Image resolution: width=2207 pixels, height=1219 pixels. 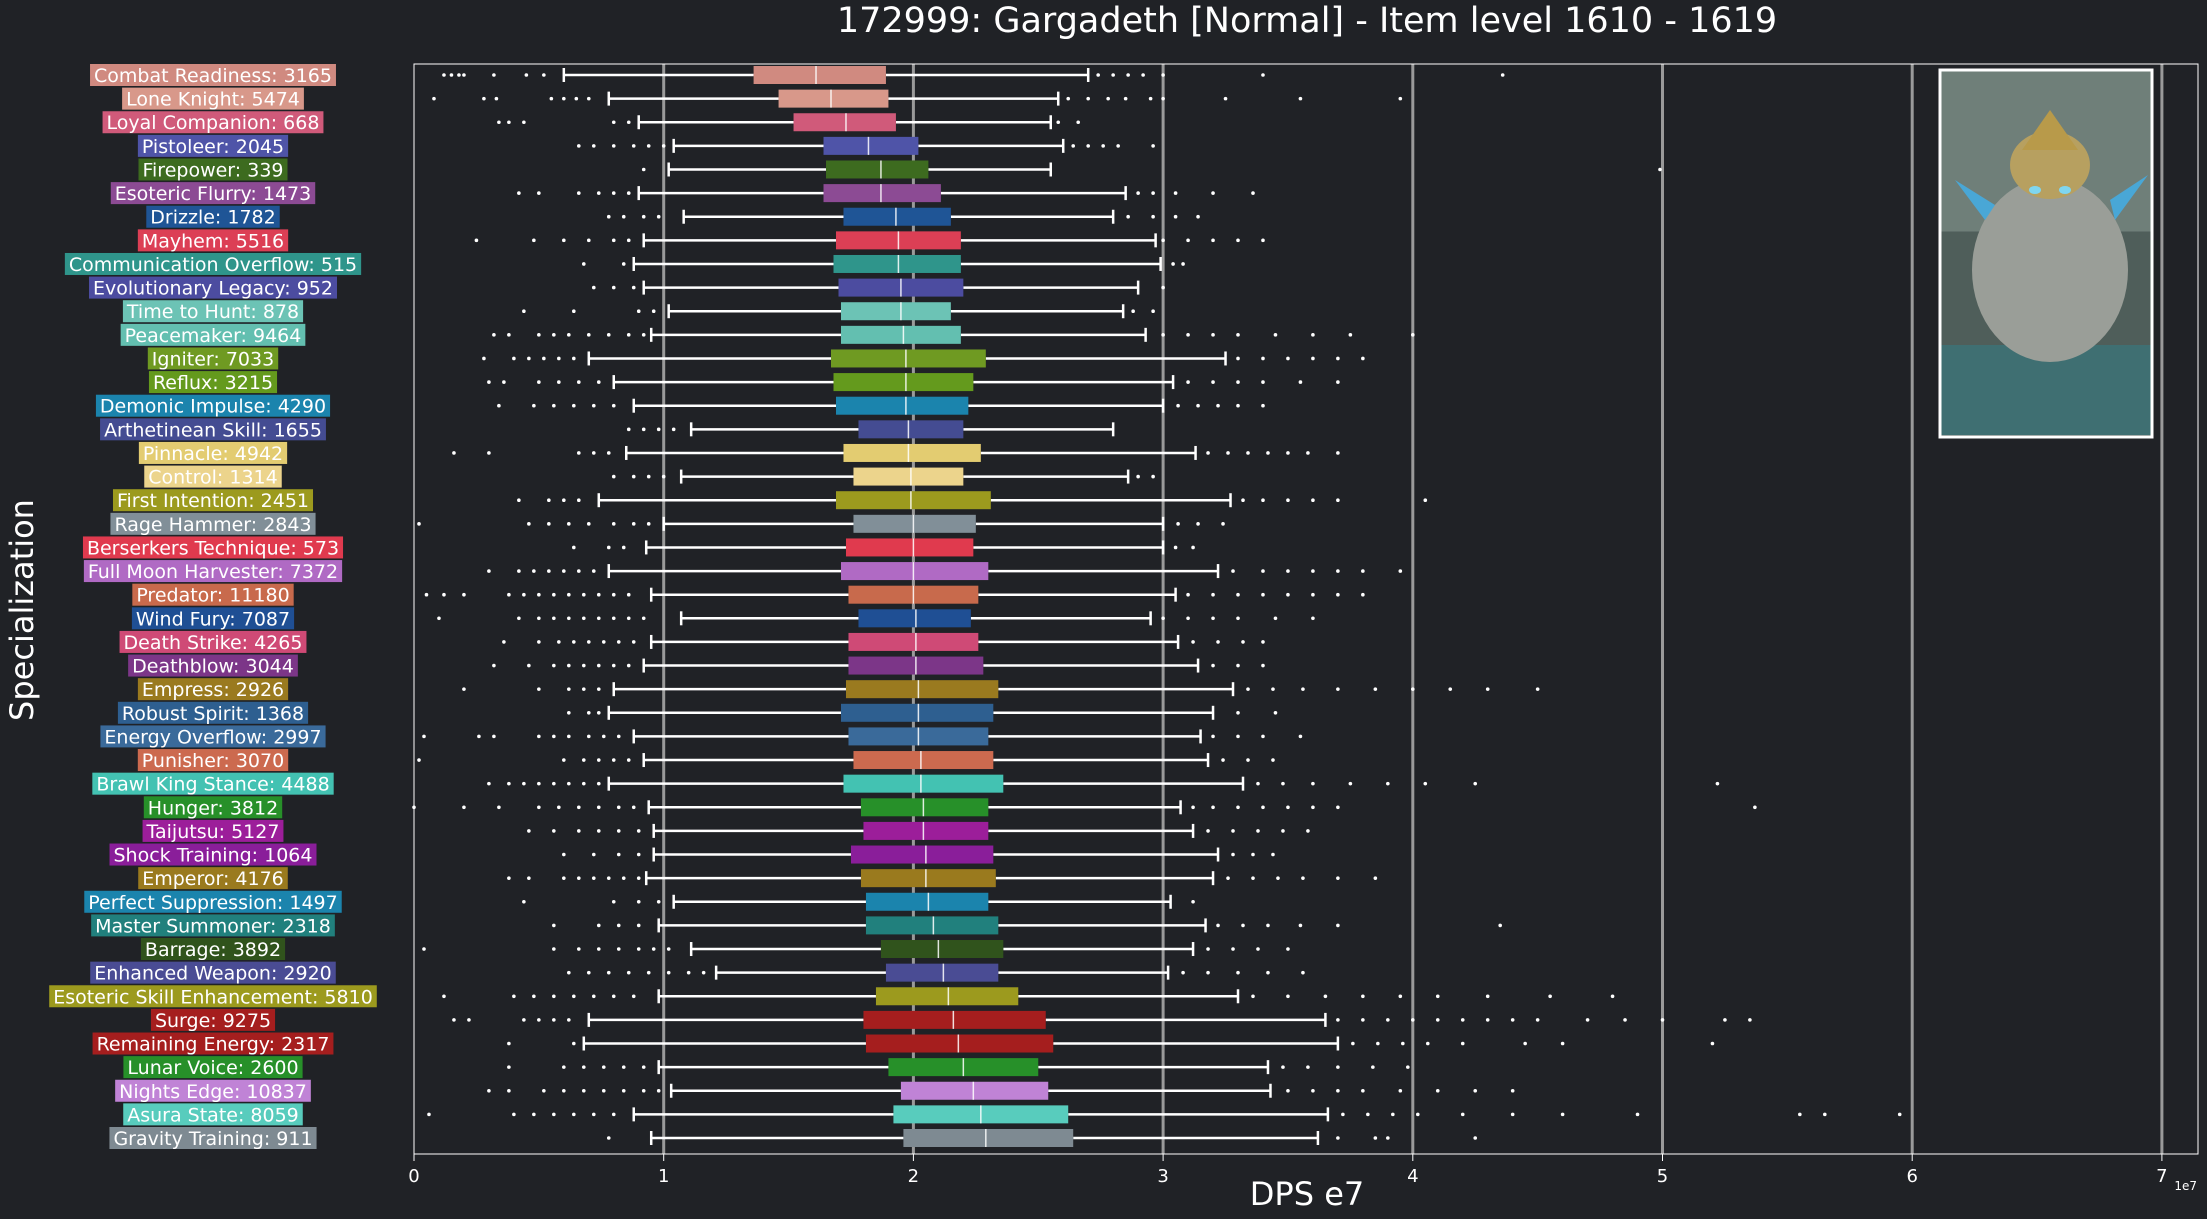 I want to click on x-axis-label: DPS e7, so click(x=1307, y=1194).